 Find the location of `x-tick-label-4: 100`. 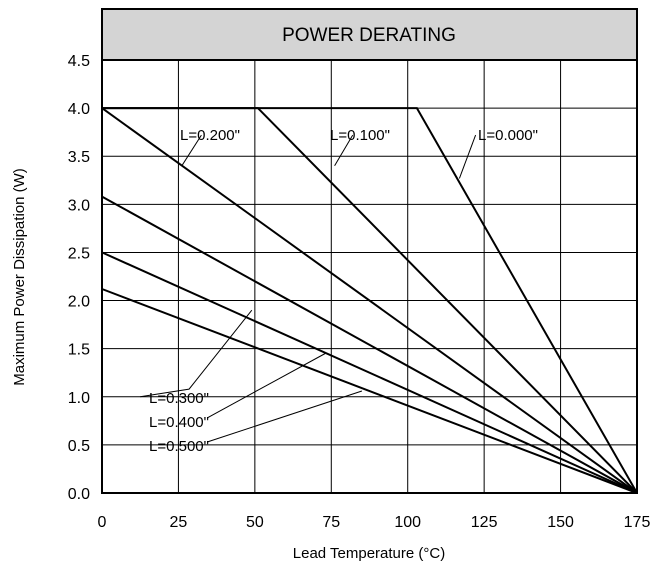

x-tick-label-4: 100 is located at coordinates (407, 522).